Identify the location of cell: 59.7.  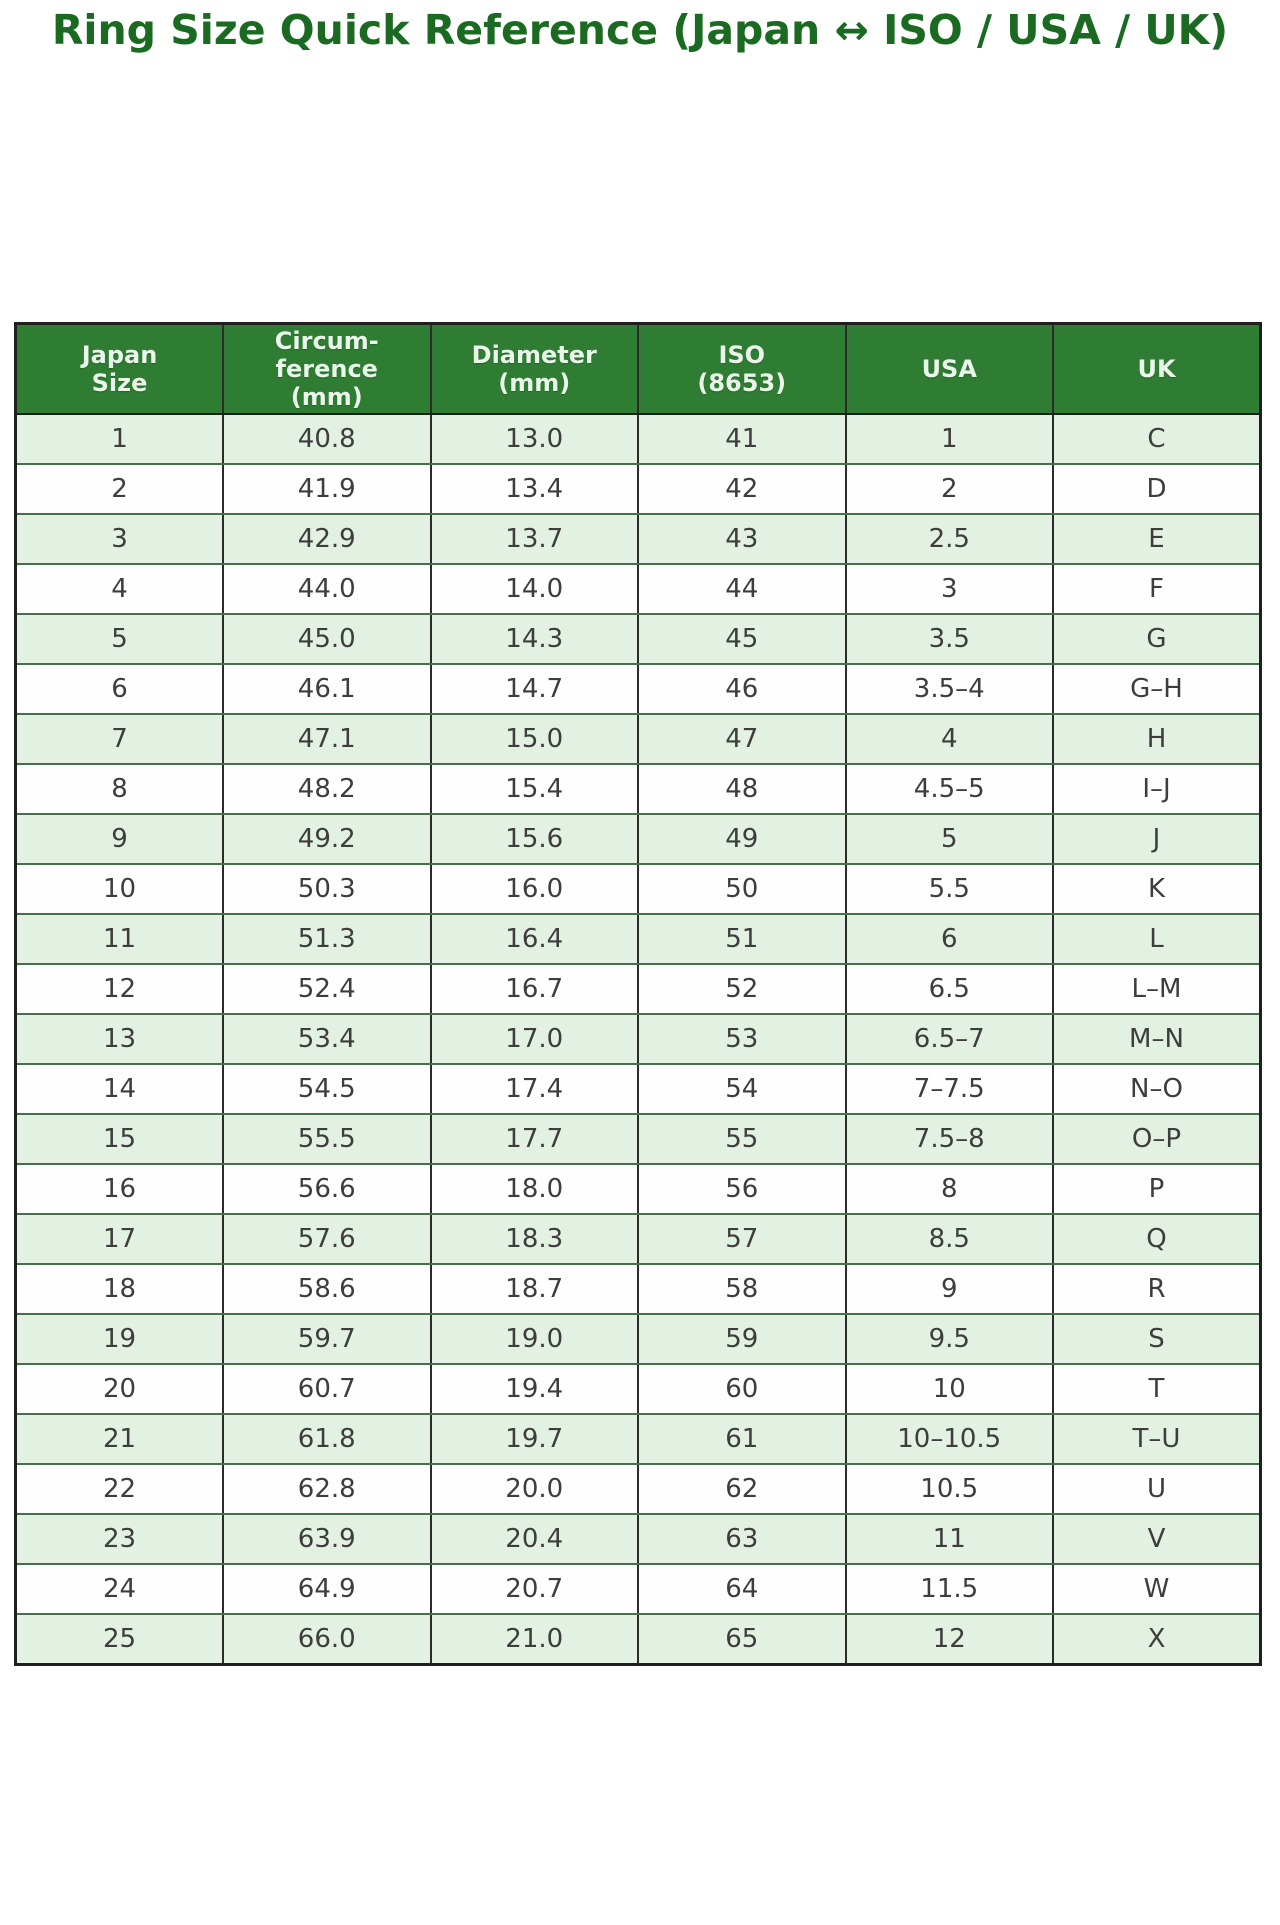
(327, 1339).